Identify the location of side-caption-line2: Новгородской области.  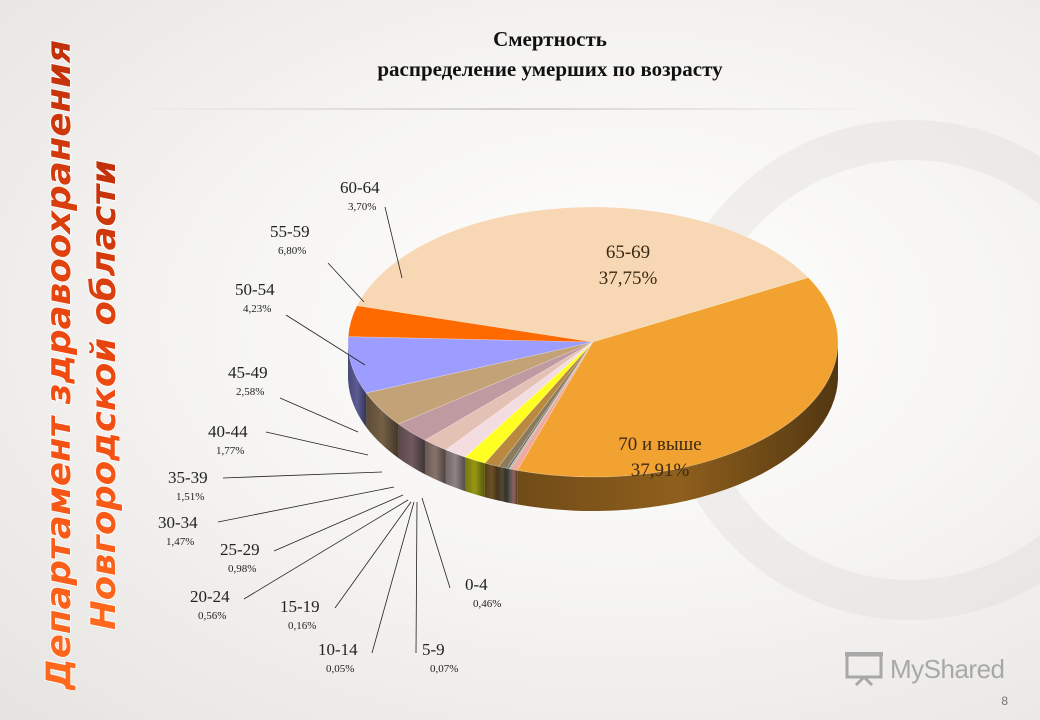
(104, 395).